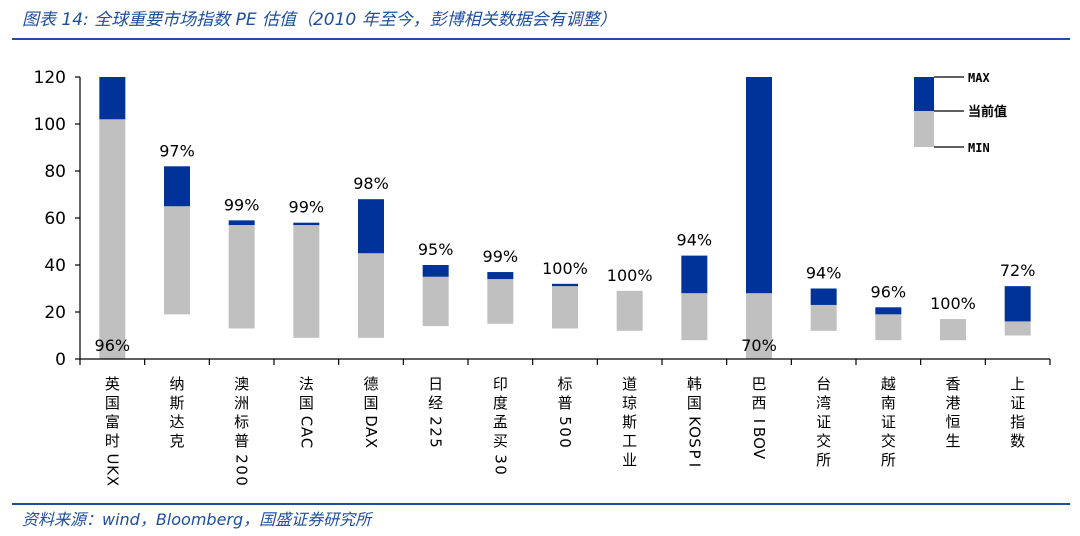 The height and width of the screenshot is (536, 1080). Describe the element at coordinates (55, 219) in the screenshot. I see `y-tick-label: 60` at that location.